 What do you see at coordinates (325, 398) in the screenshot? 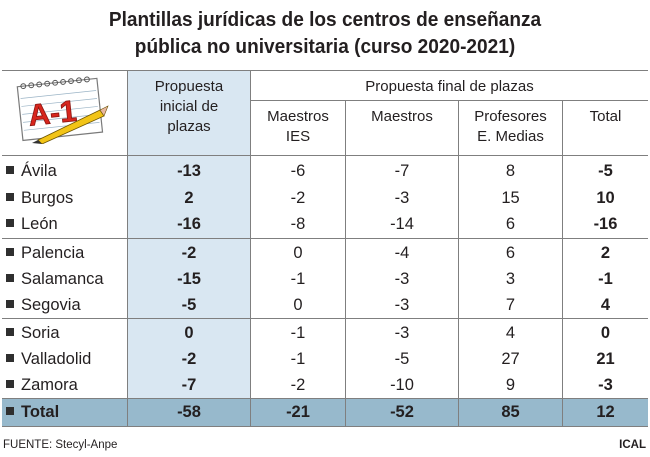
I see `rule-total-top` at bounding box center [325, 398].